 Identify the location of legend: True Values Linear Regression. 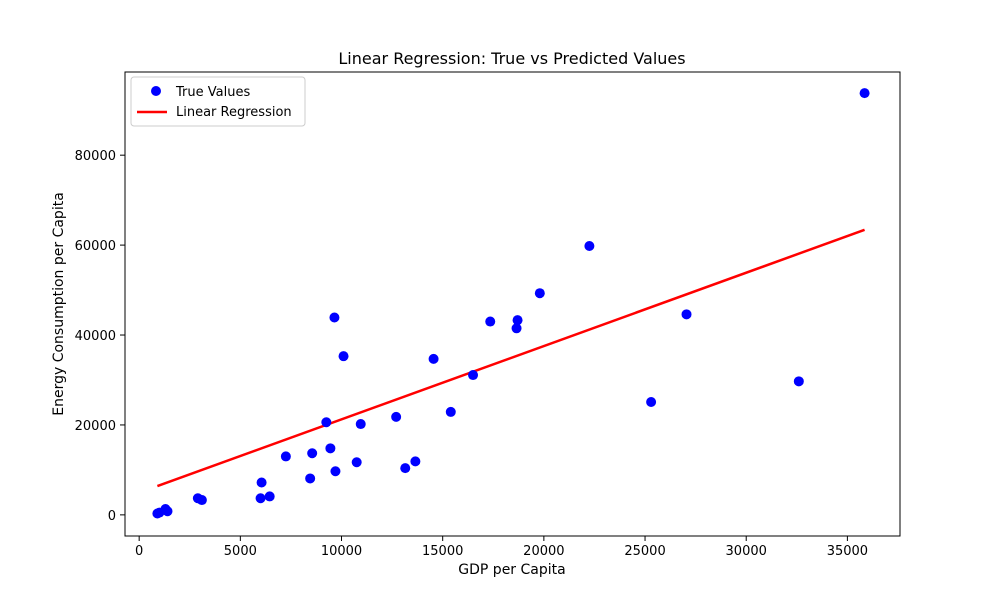
(218, 101).